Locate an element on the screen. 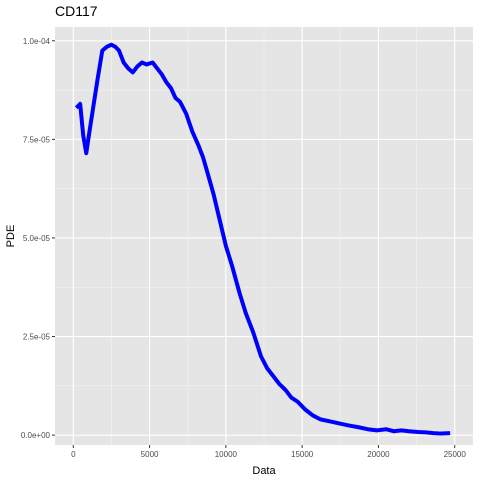  y-axis: 0.0e+00 2.5e-05 5.0e-05 7.5e-05 1.0e-04 is located at coordinates (38, 238).